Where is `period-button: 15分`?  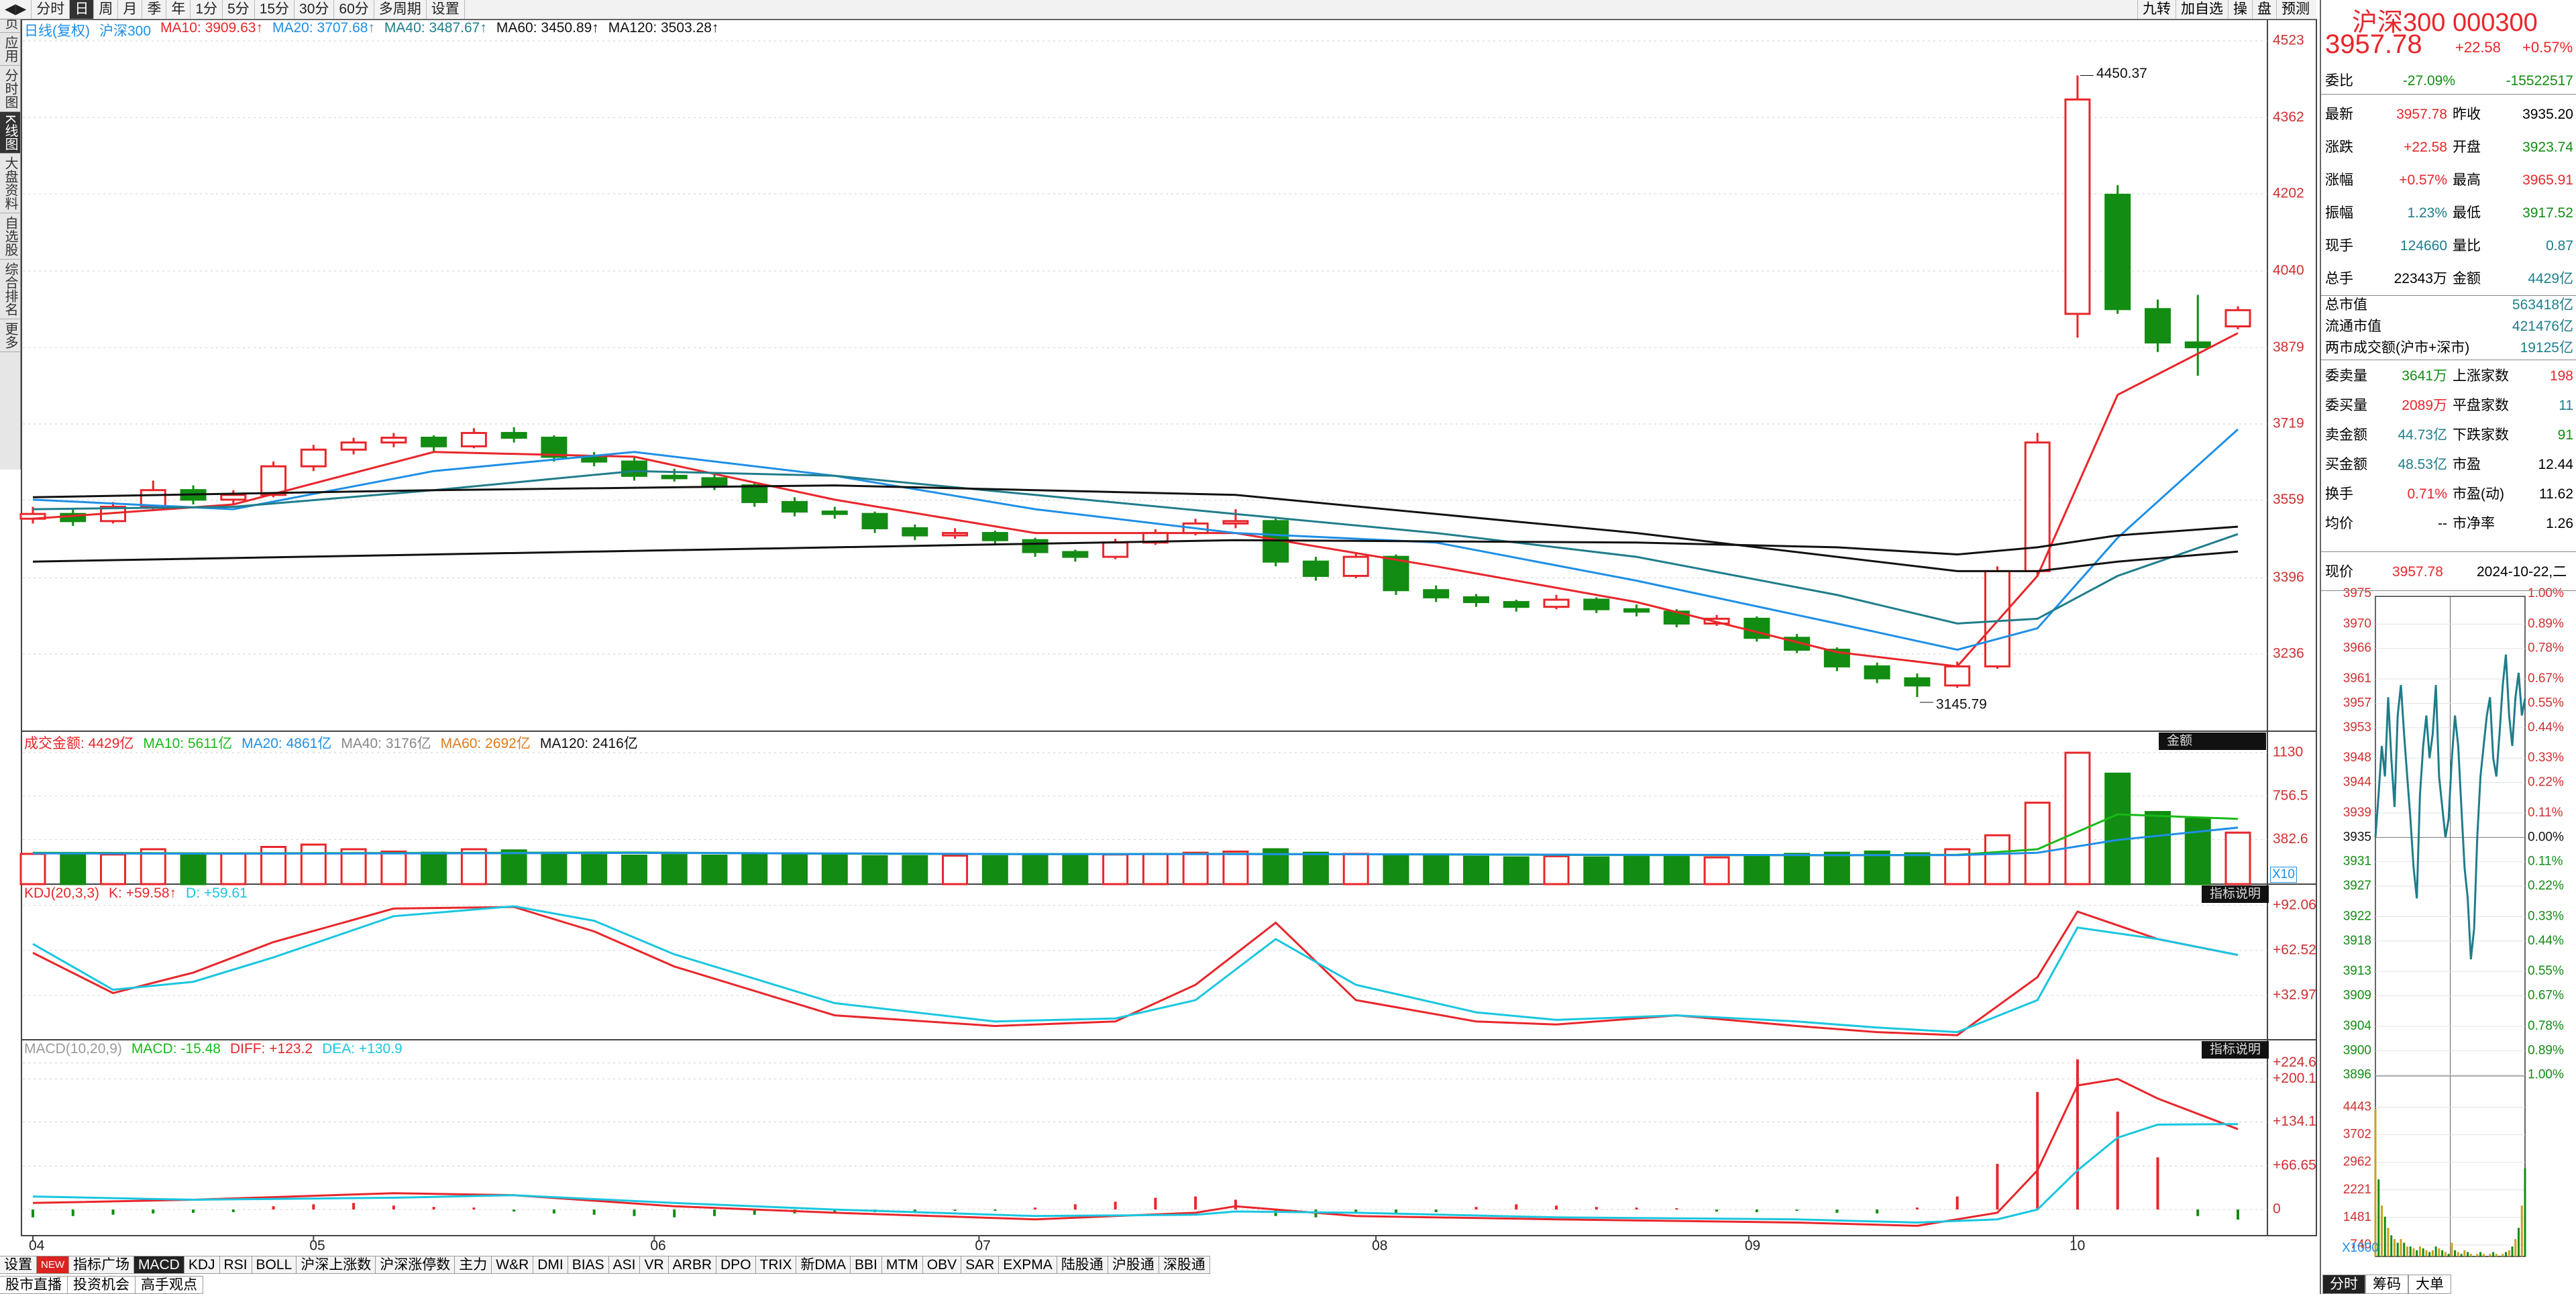 period-button: 15分 is located at coordinates (275, 9).